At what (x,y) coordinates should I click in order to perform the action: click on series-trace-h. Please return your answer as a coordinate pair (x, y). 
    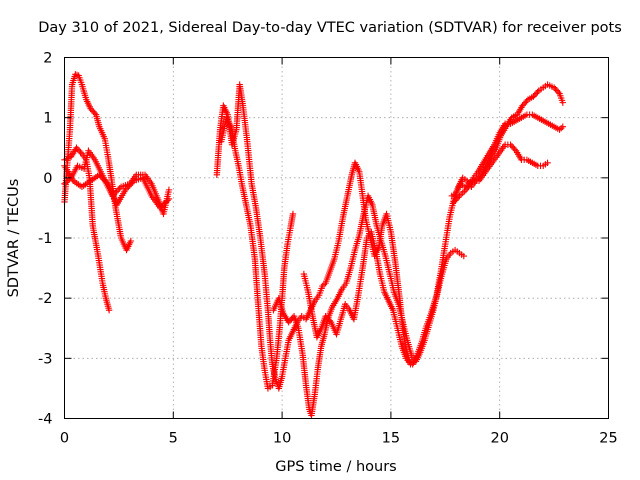
    Looking at the image, I should click on (357, 298).